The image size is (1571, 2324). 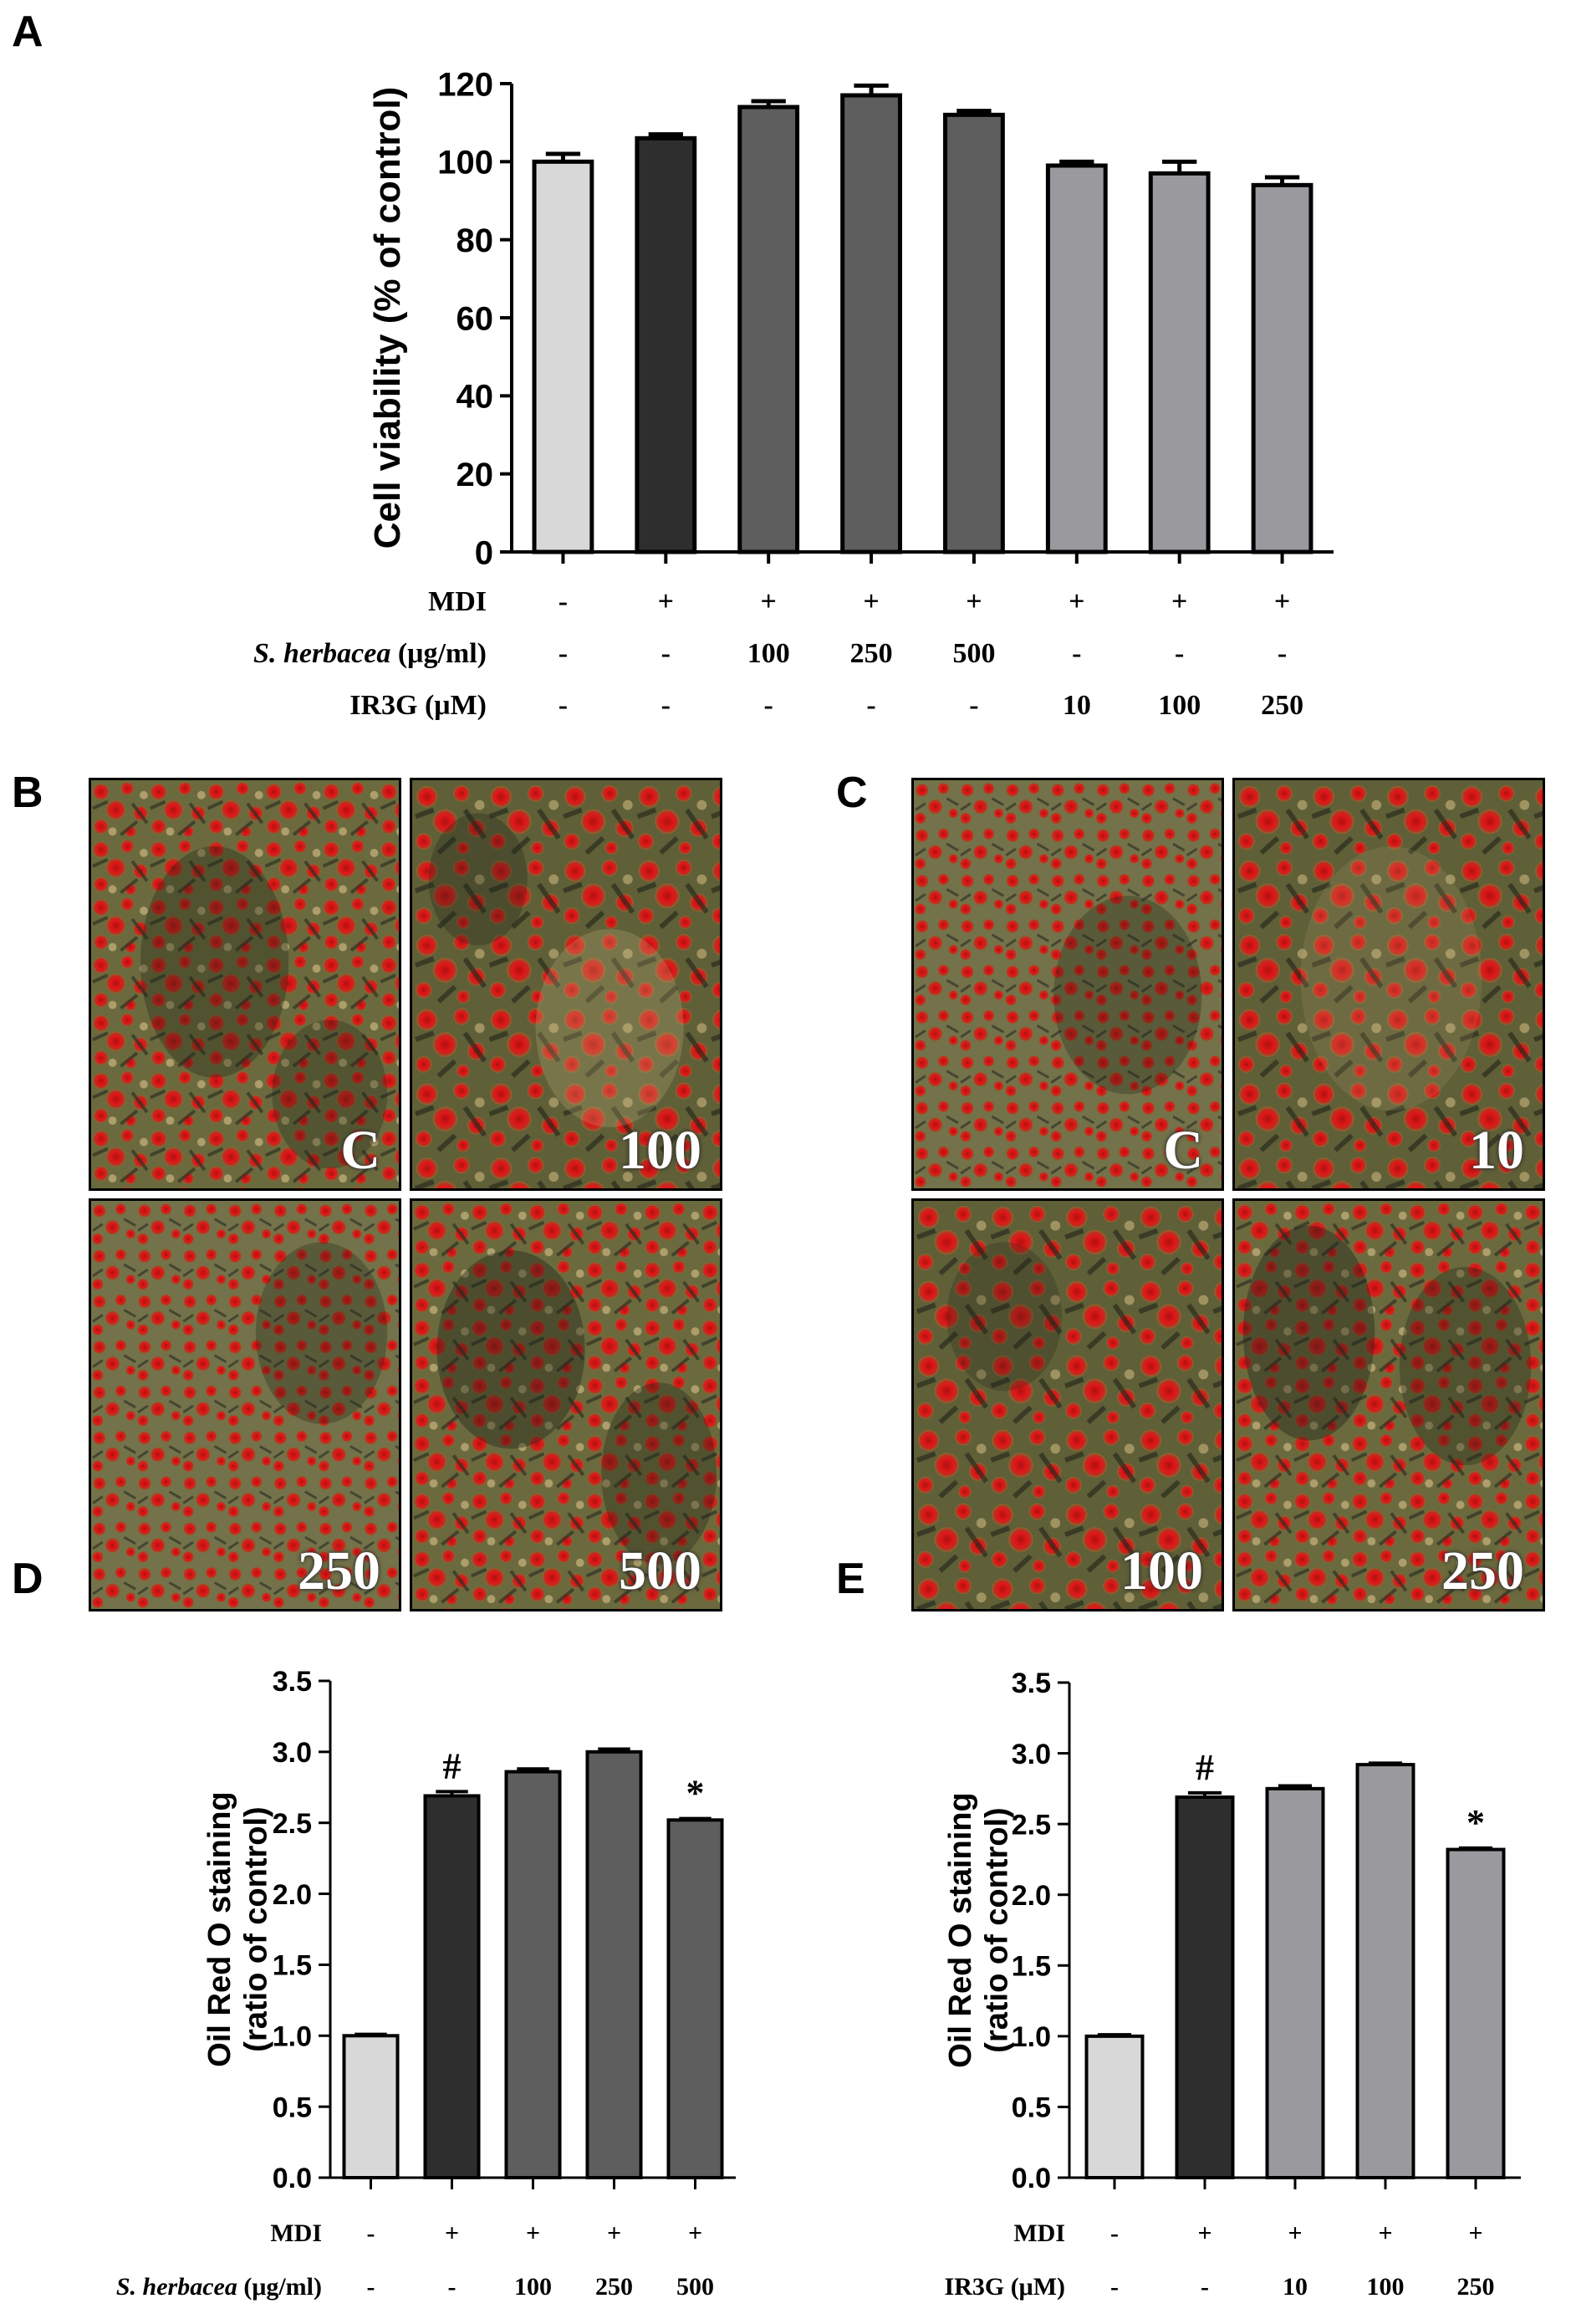 What do you see at coordinates (27, 793) in the screenshot?
I see `panel-label-b: B` at bounding box center [27, 793].